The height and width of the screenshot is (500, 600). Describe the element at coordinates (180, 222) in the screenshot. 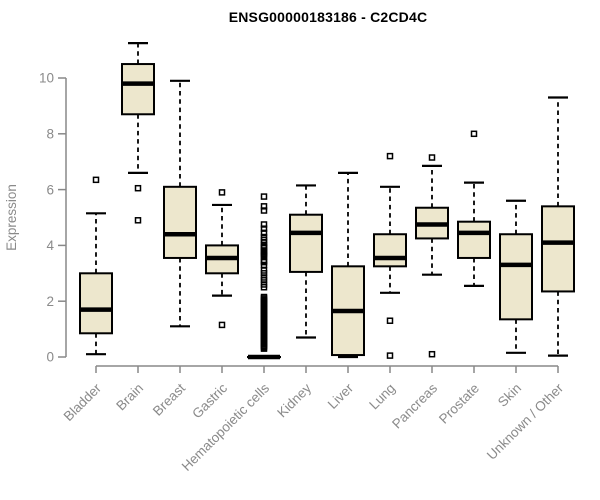

I see `box-breast` at that location.